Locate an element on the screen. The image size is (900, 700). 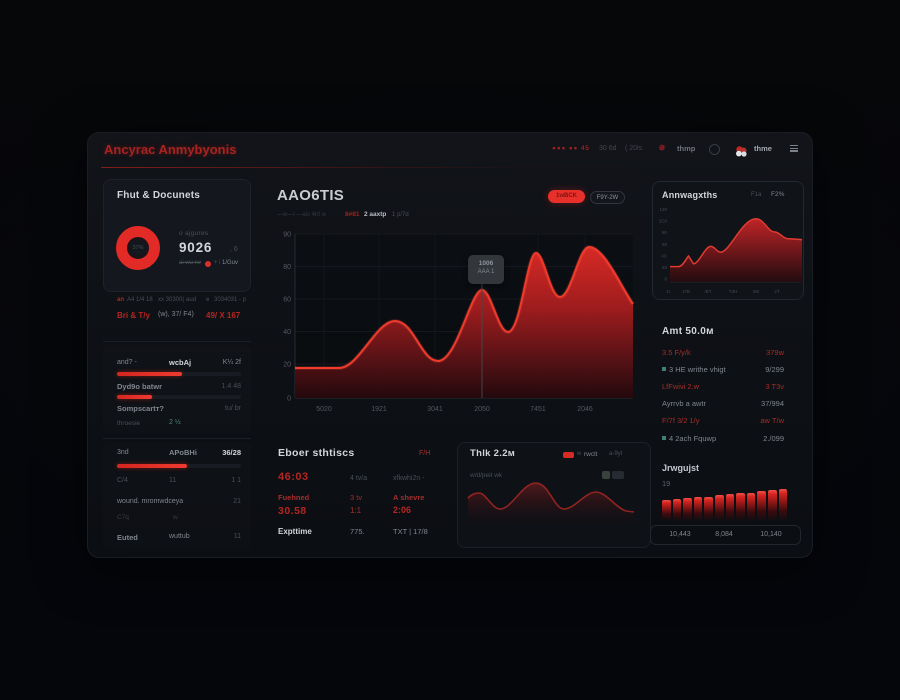
svg-text: 3041 is located at coordinates (435, 409).